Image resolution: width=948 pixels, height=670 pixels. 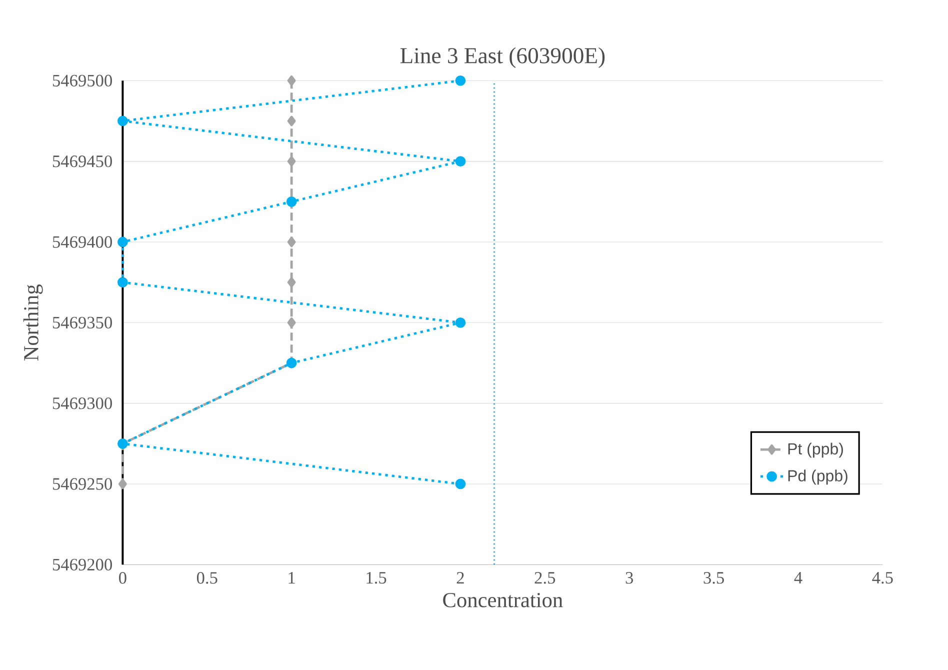 What do you see at coordinates (122, 578) in the screenshot?
I see `x-tick-label: 0` at bounding box center [122, 578].